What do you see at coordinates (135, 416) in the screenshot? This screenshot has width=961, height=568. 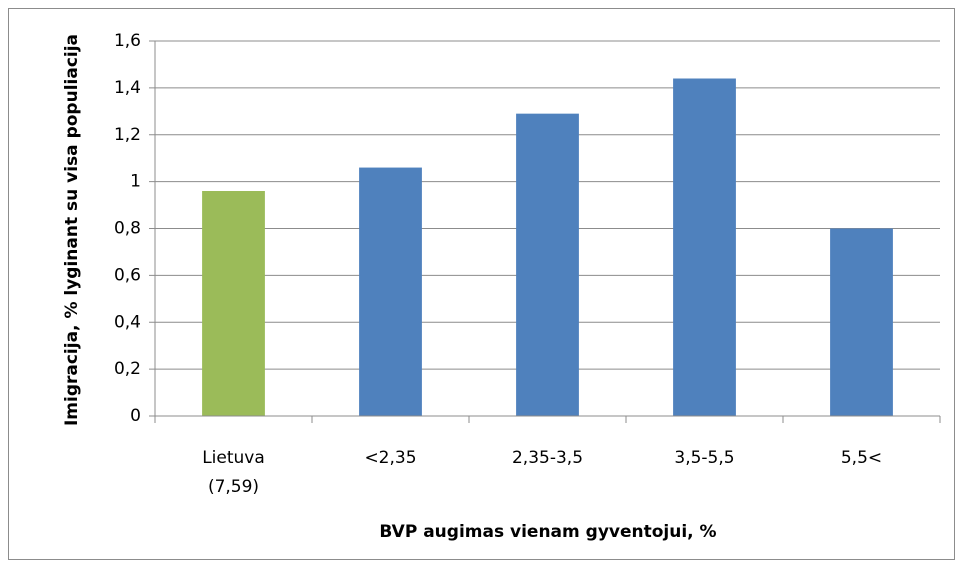 I see `y-tick-label: 0` at bounding box center [135, 416].